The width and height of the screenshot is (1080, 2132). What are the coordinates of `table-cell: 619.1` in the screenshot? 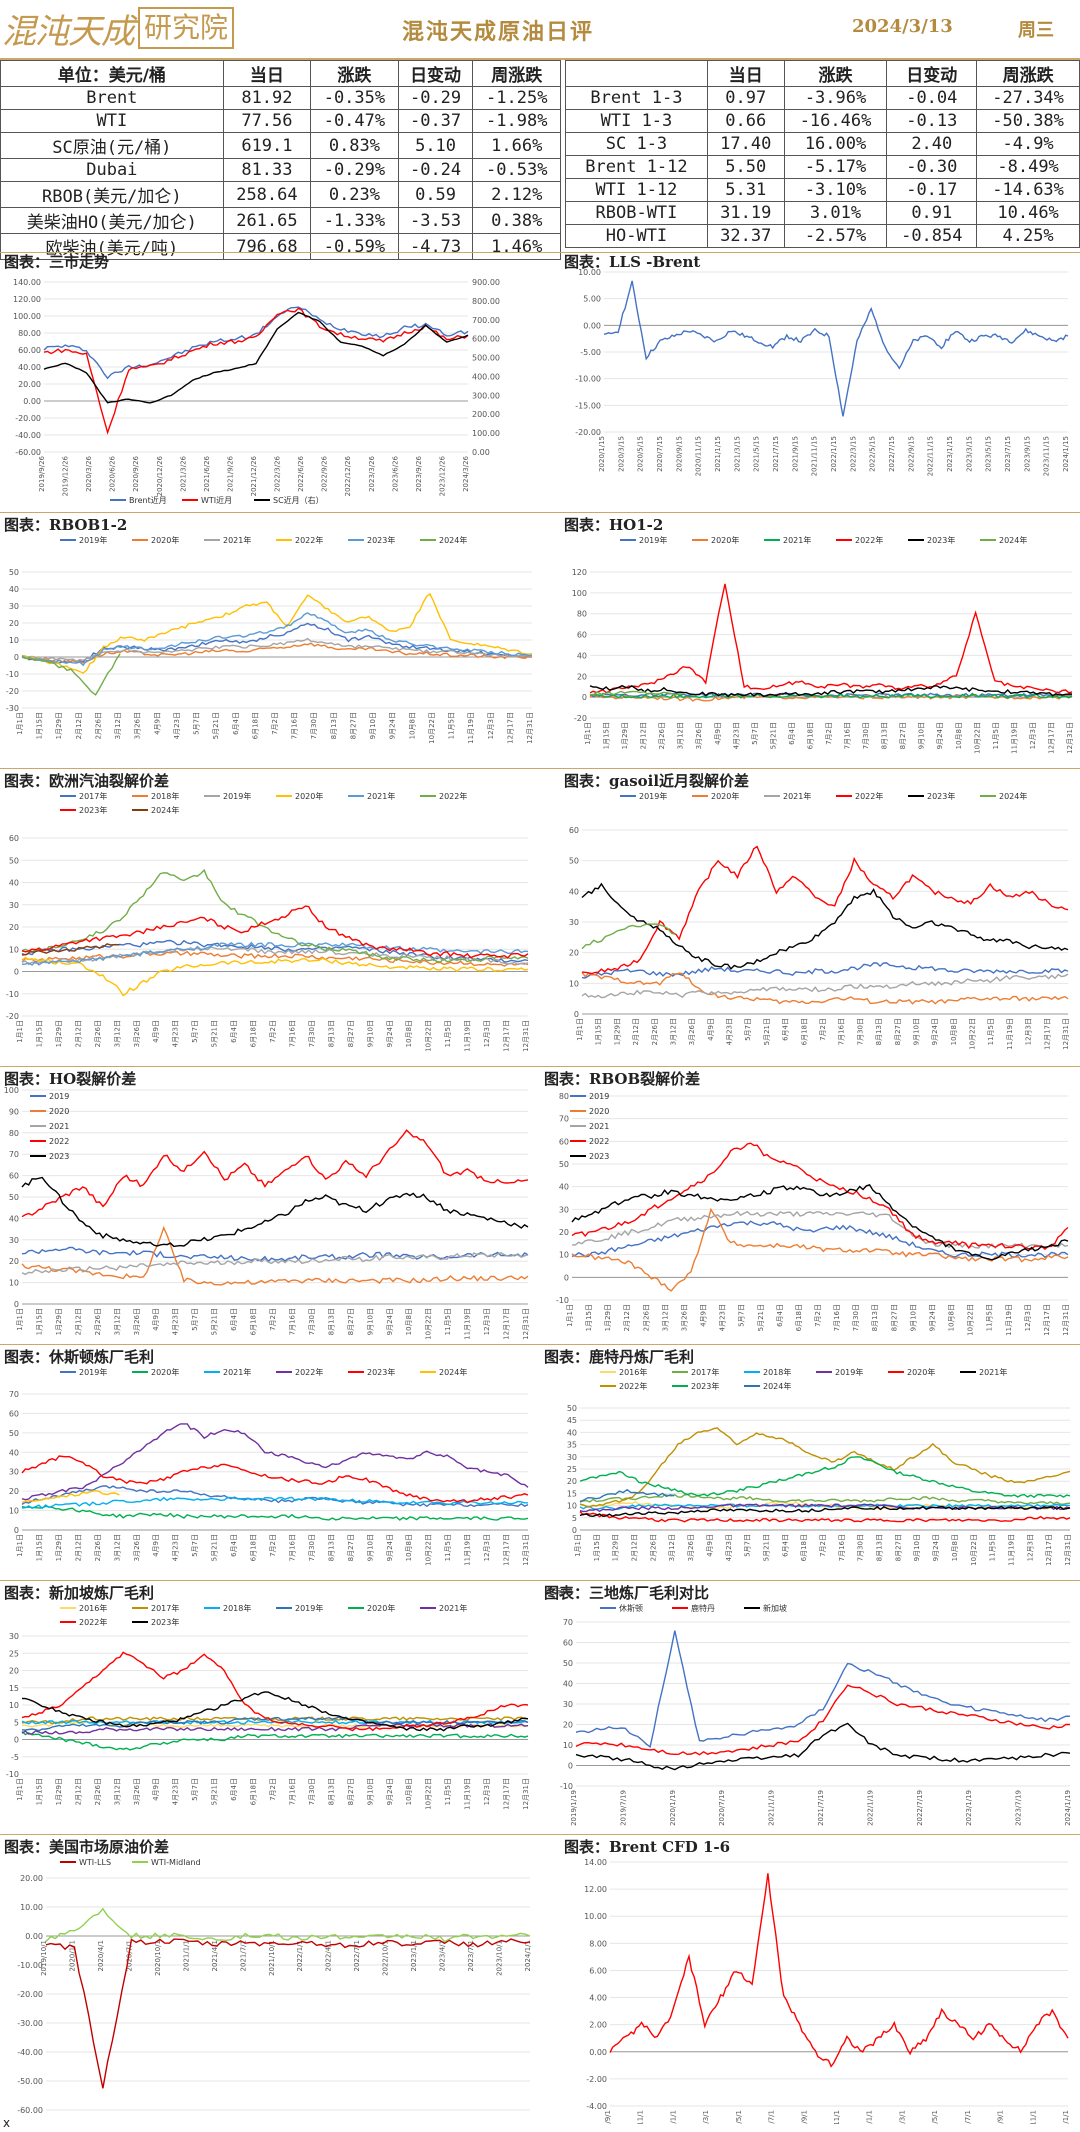 It's located at (267, 145).